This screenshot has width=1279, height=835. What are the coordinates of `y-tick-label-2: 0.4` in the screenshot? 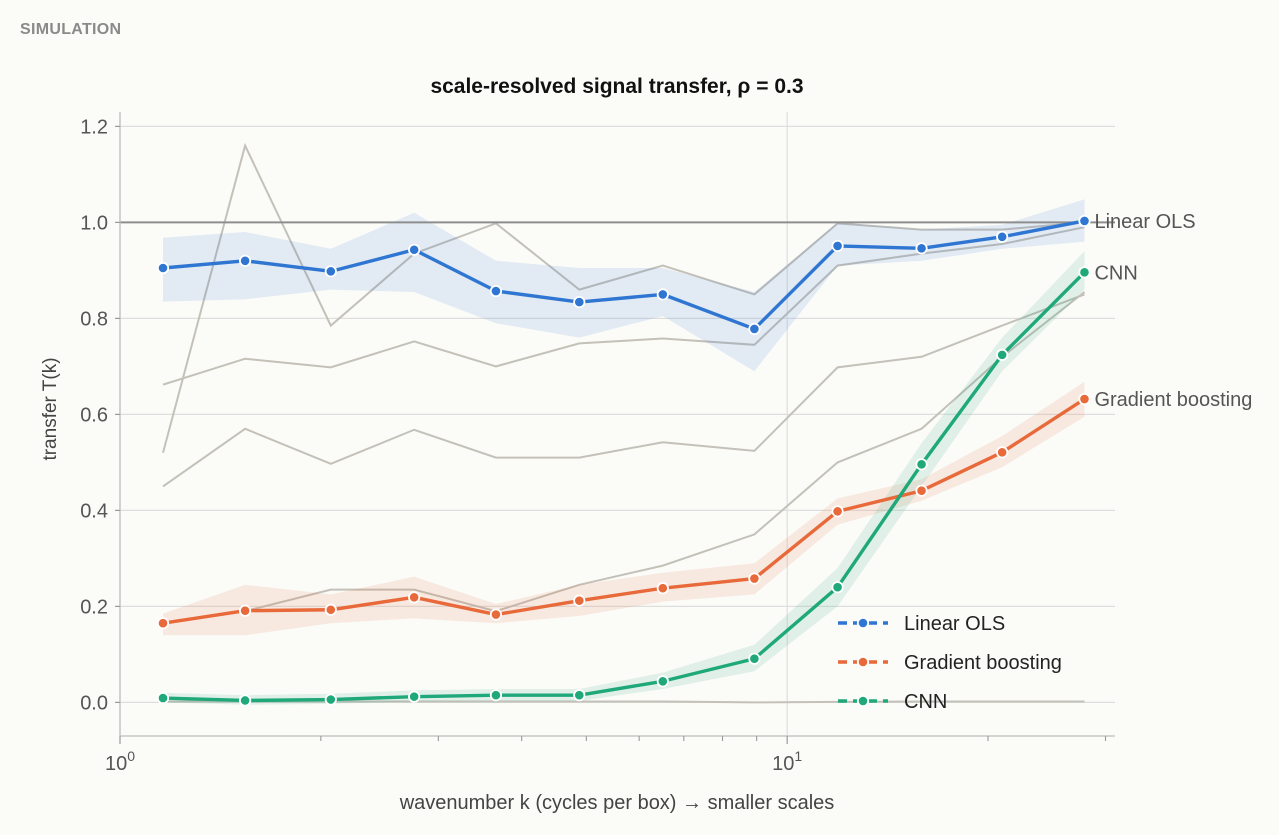 It's located at (94, 511).